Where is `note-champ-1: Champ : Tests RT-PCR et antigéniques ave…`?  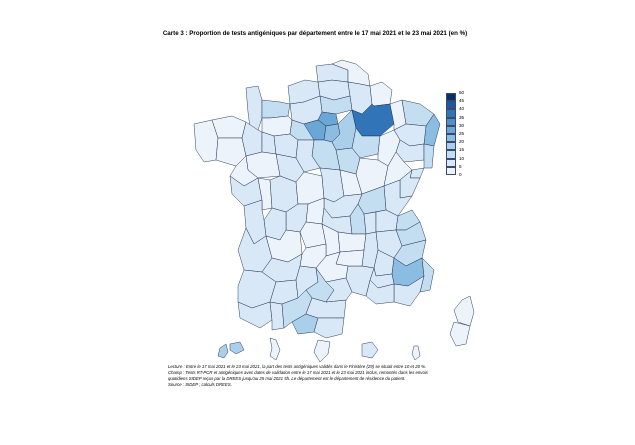
note-champ-1: Champ : Tests RT-PCR et antigéniques ave… is located at coordinates (298, 373).